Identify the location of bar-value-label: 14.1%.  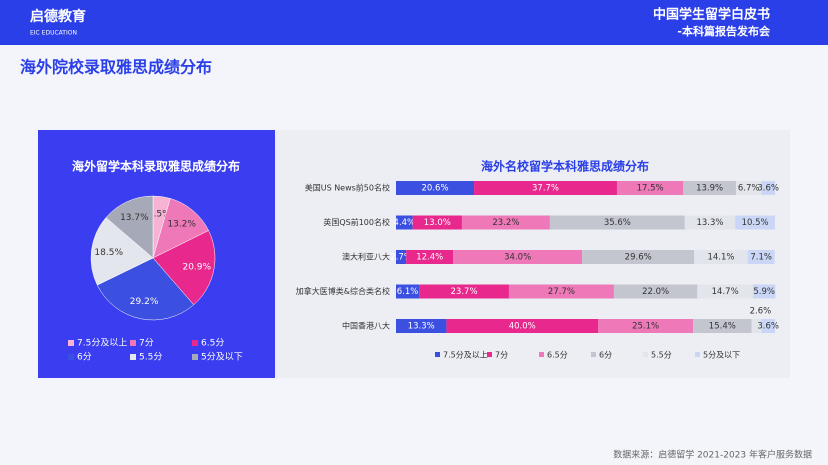
(720, 258).